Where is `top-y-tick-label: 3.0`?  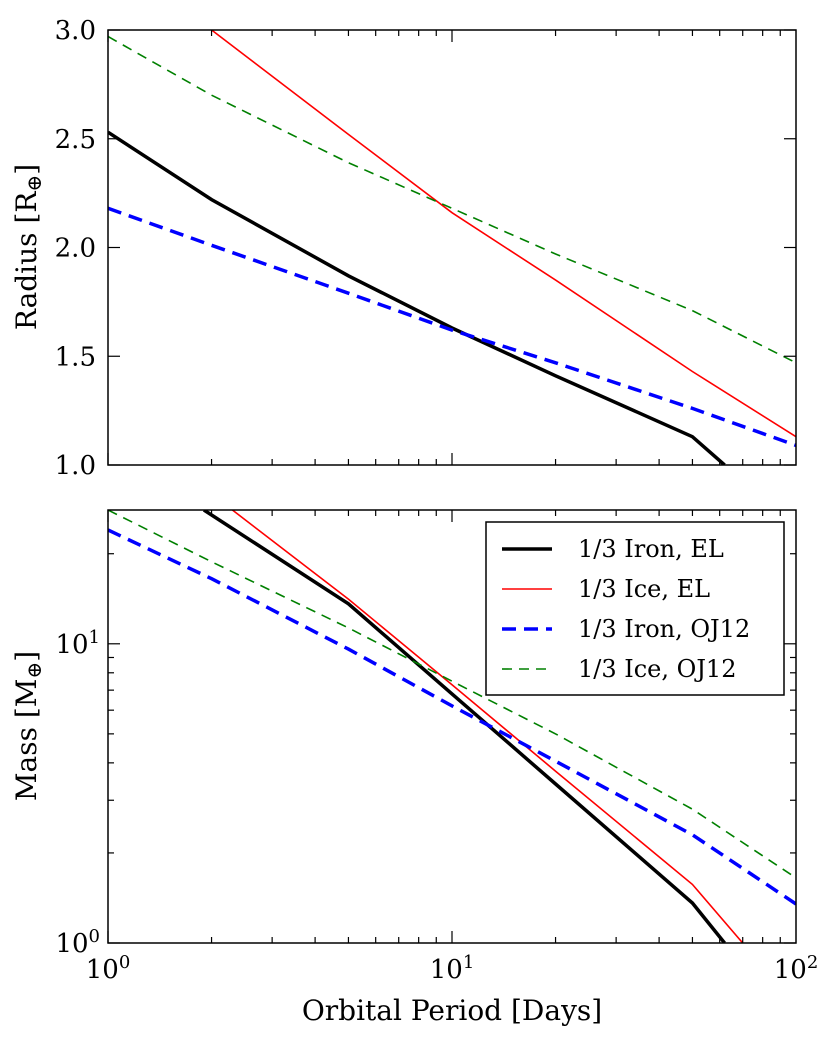
top-y-tick-label: 3.0 is located at coordinates (75, 31).